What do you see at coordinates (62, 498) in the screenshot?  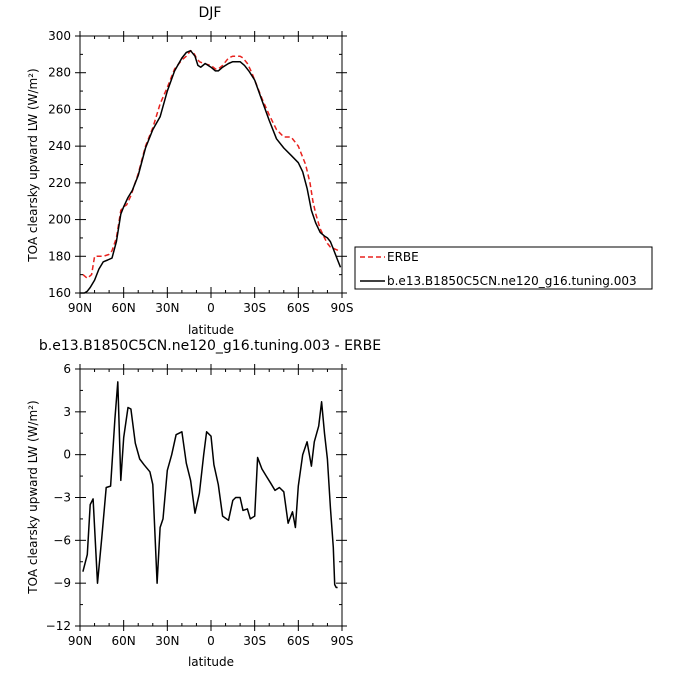 I see `bottom-y-tick-label: −3` at bounding box center [62, 498].